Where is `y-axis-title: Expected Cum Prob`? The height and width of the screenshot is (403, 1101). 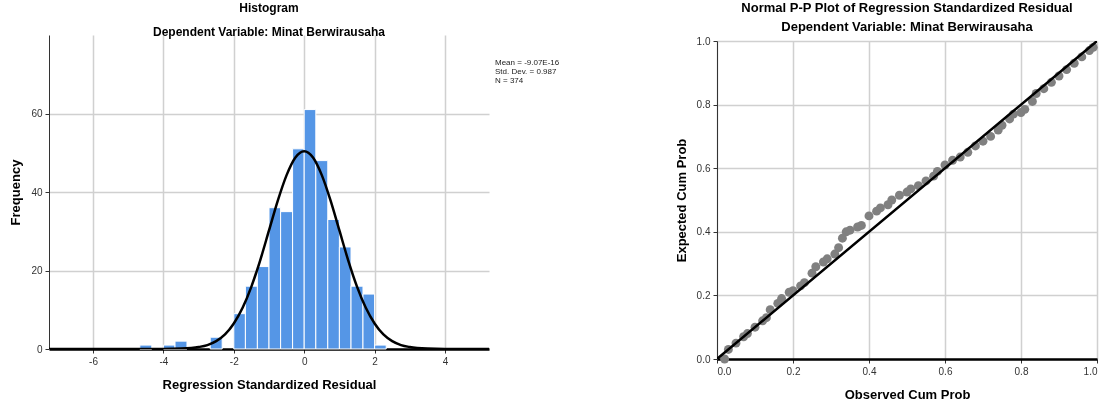 y-axis-title: Expected Cum Prob is located at coordinates (681, 200).